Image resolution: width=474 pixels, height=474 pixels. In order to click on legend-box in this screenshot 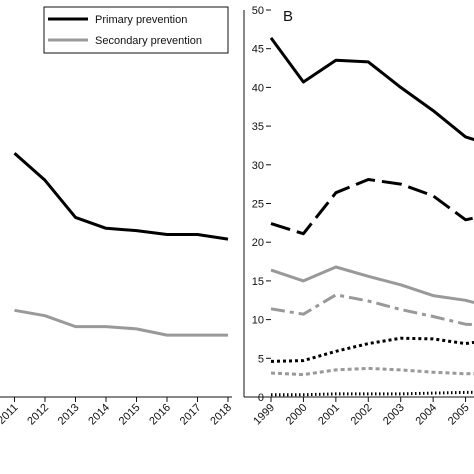, I will do `click(136, 30)`.